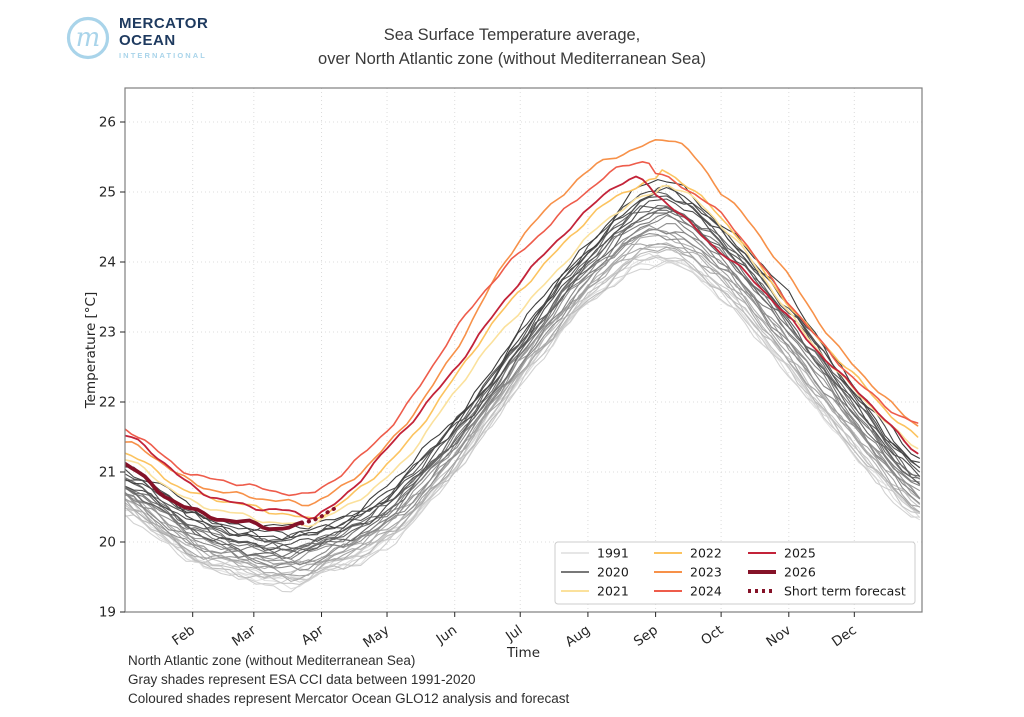  Describe the element at coordinates (107, 263) in the screenshot. I see `y-tick-label-24: 24` at that location.